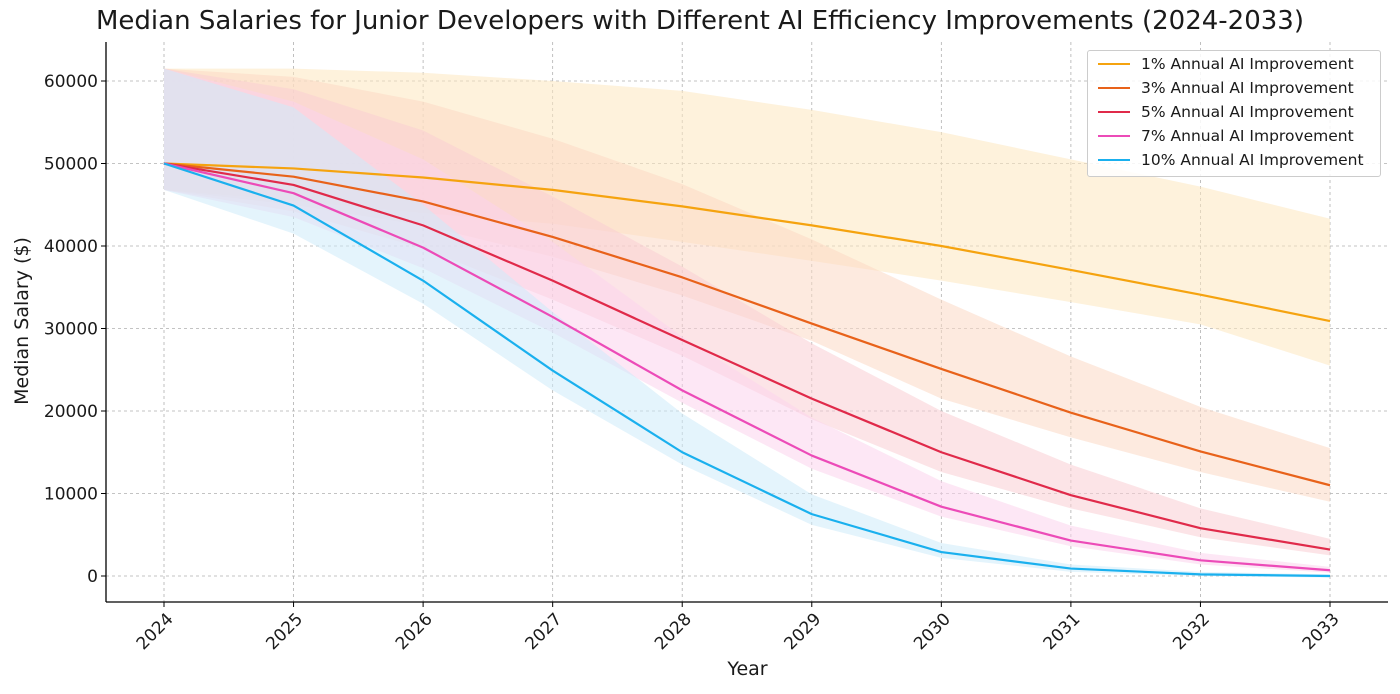 The height and width of the screenshot is (694, 1400). I want to click on y-tick-label-20000: 20000, so click(71, 412).